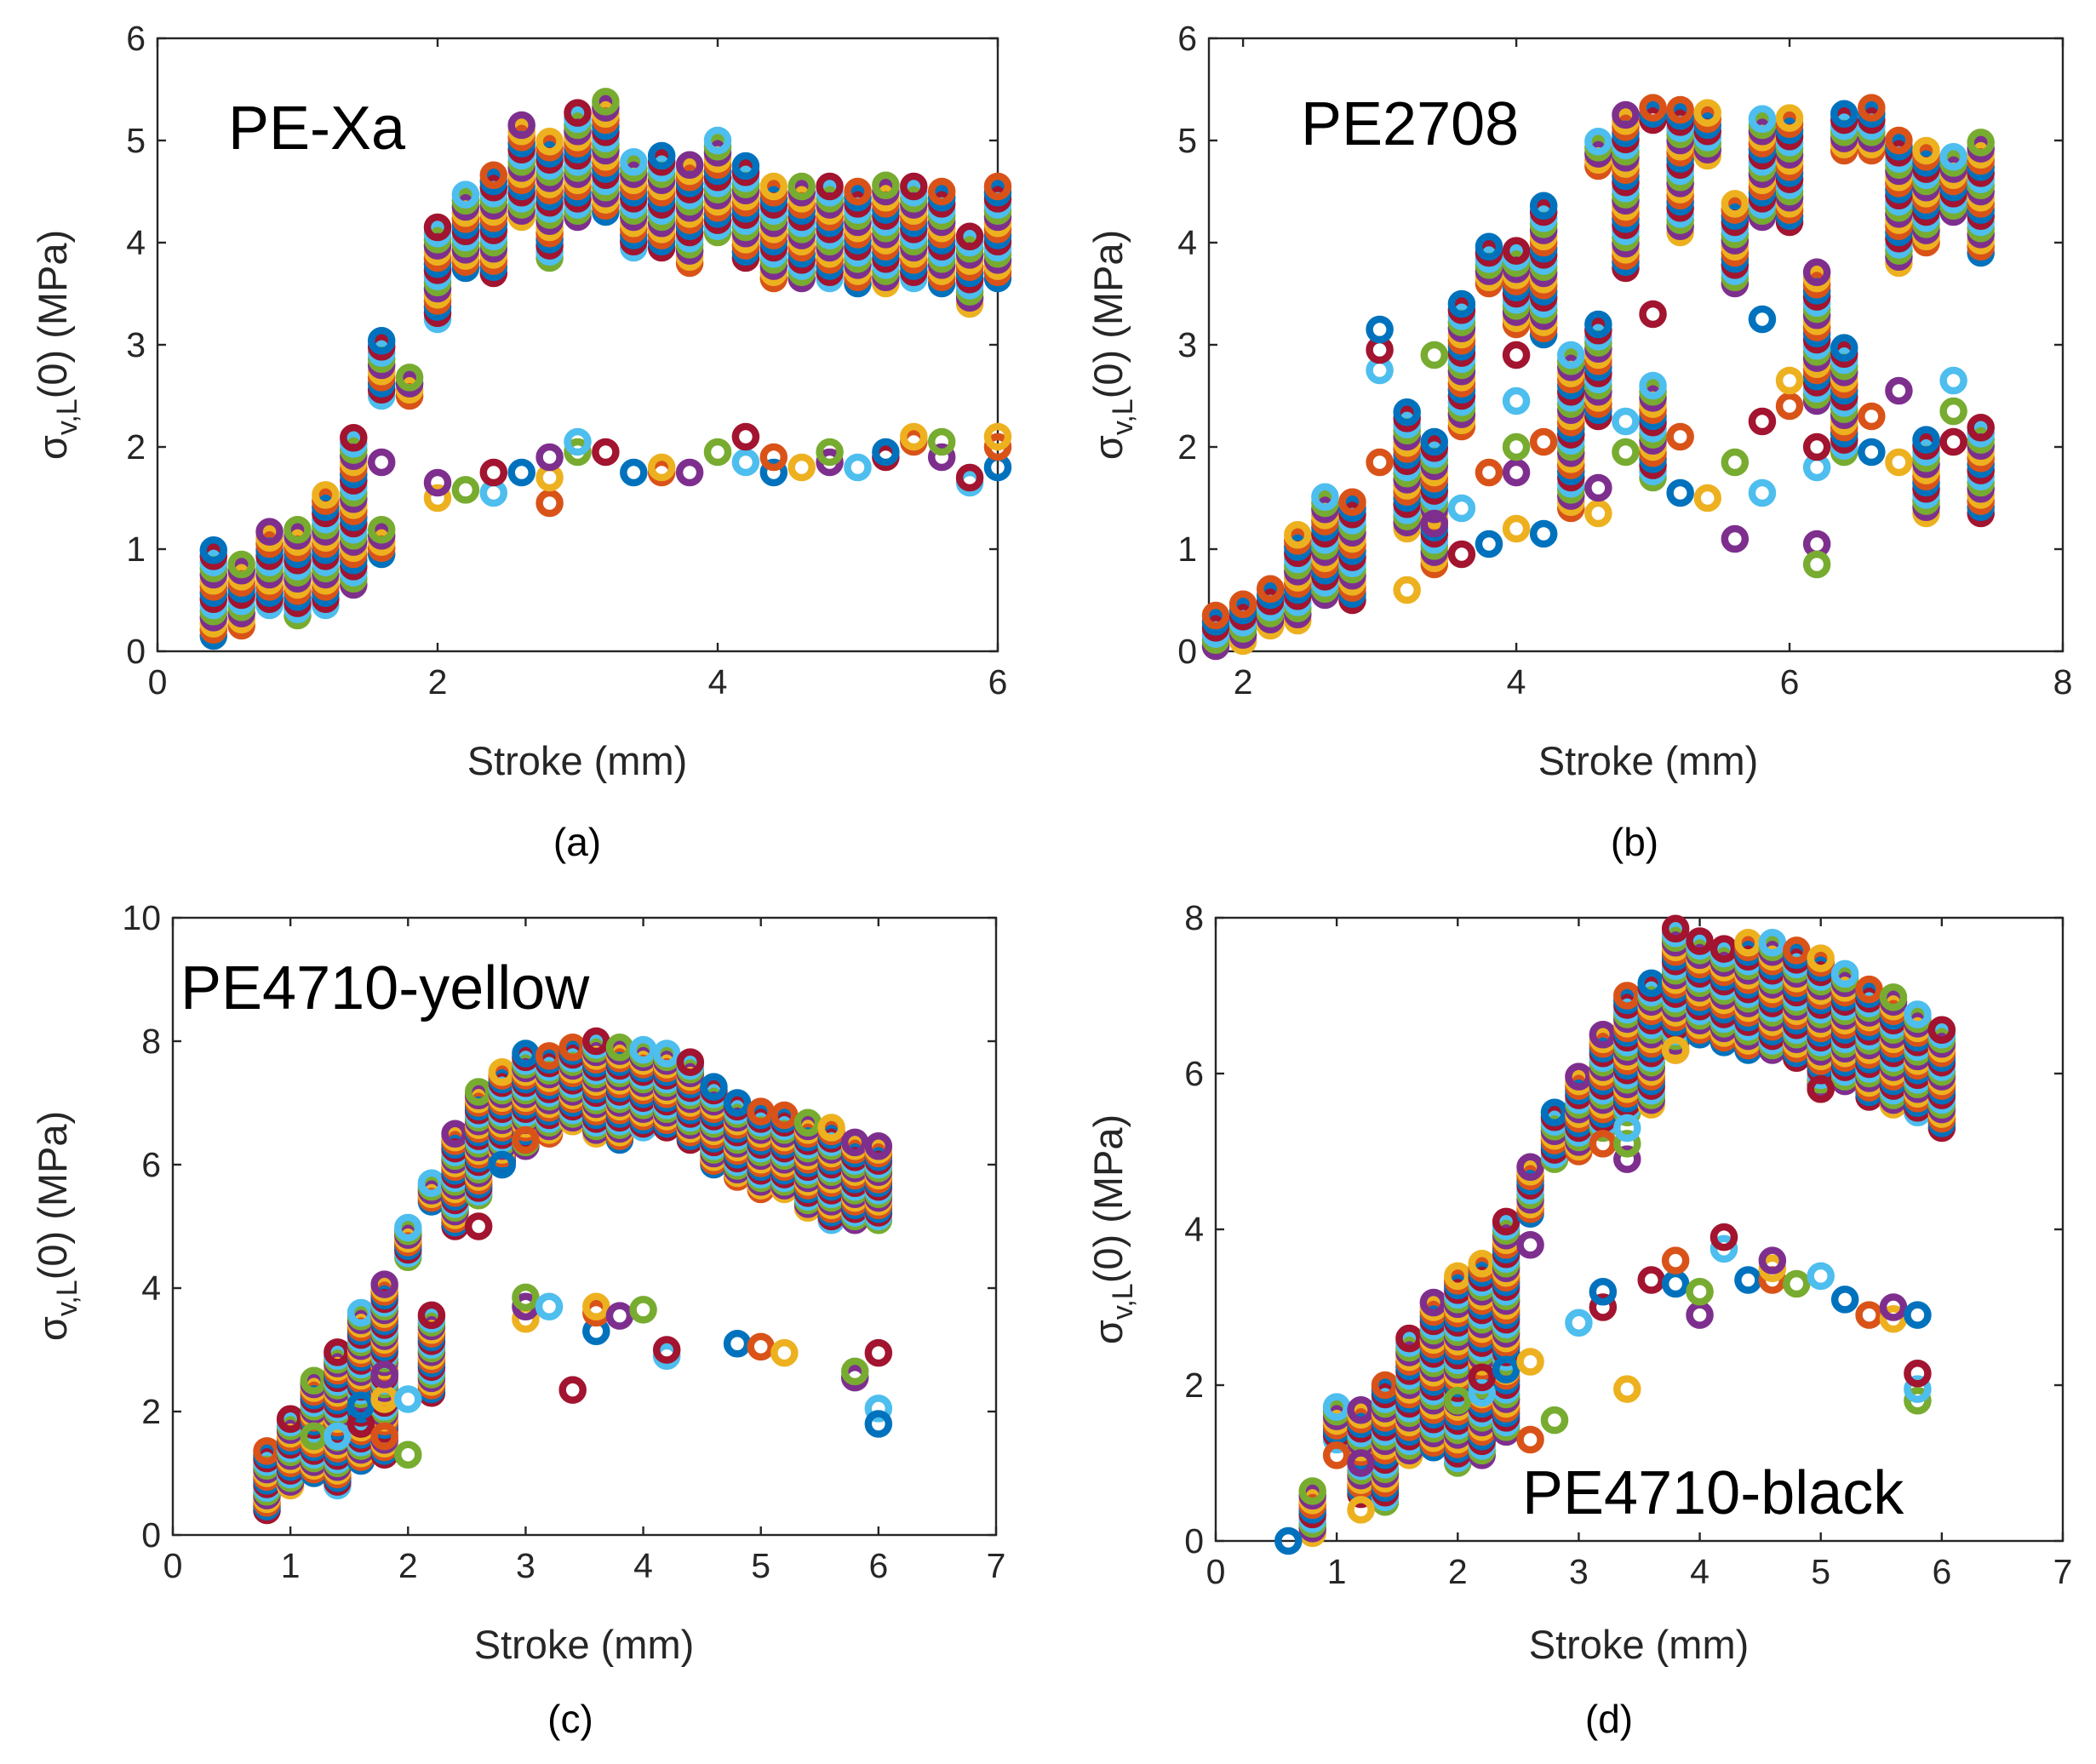 The width and height of the screenshot is (2096, 1764). What do you see at coordinates (1648, 760) in the screenshot?
I see `x-axis-label: Stroke (mm)` at bounding box center [1648, 760].